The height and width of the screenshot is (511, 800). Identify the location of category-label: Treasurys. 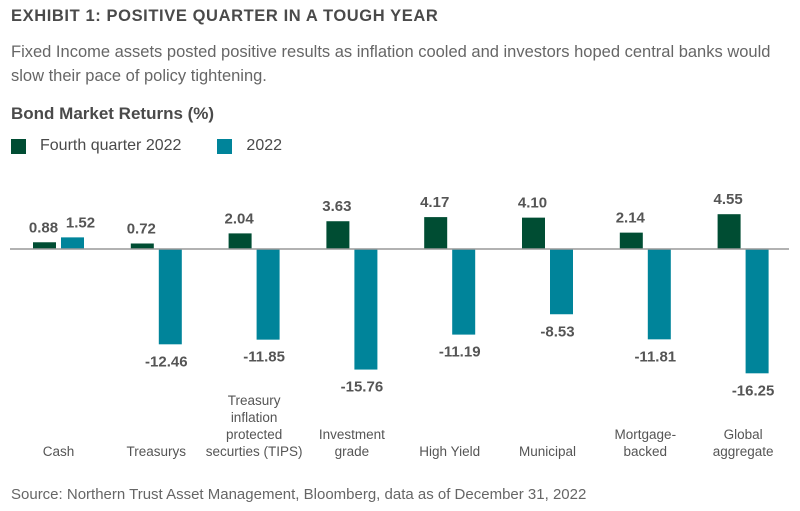
(157, 451).